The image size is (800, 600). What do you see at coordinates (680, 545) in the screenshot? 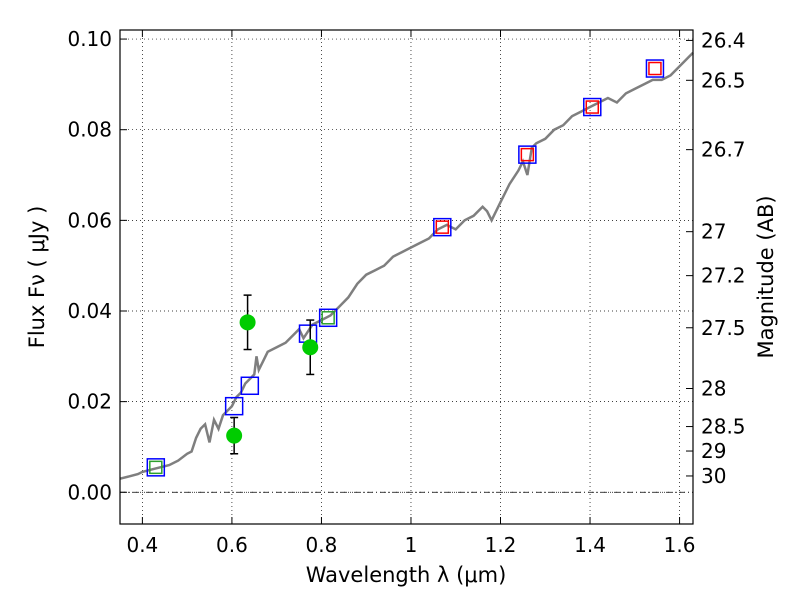
I see `x-tick-label: 1.6` at bounding box center [680, 545].